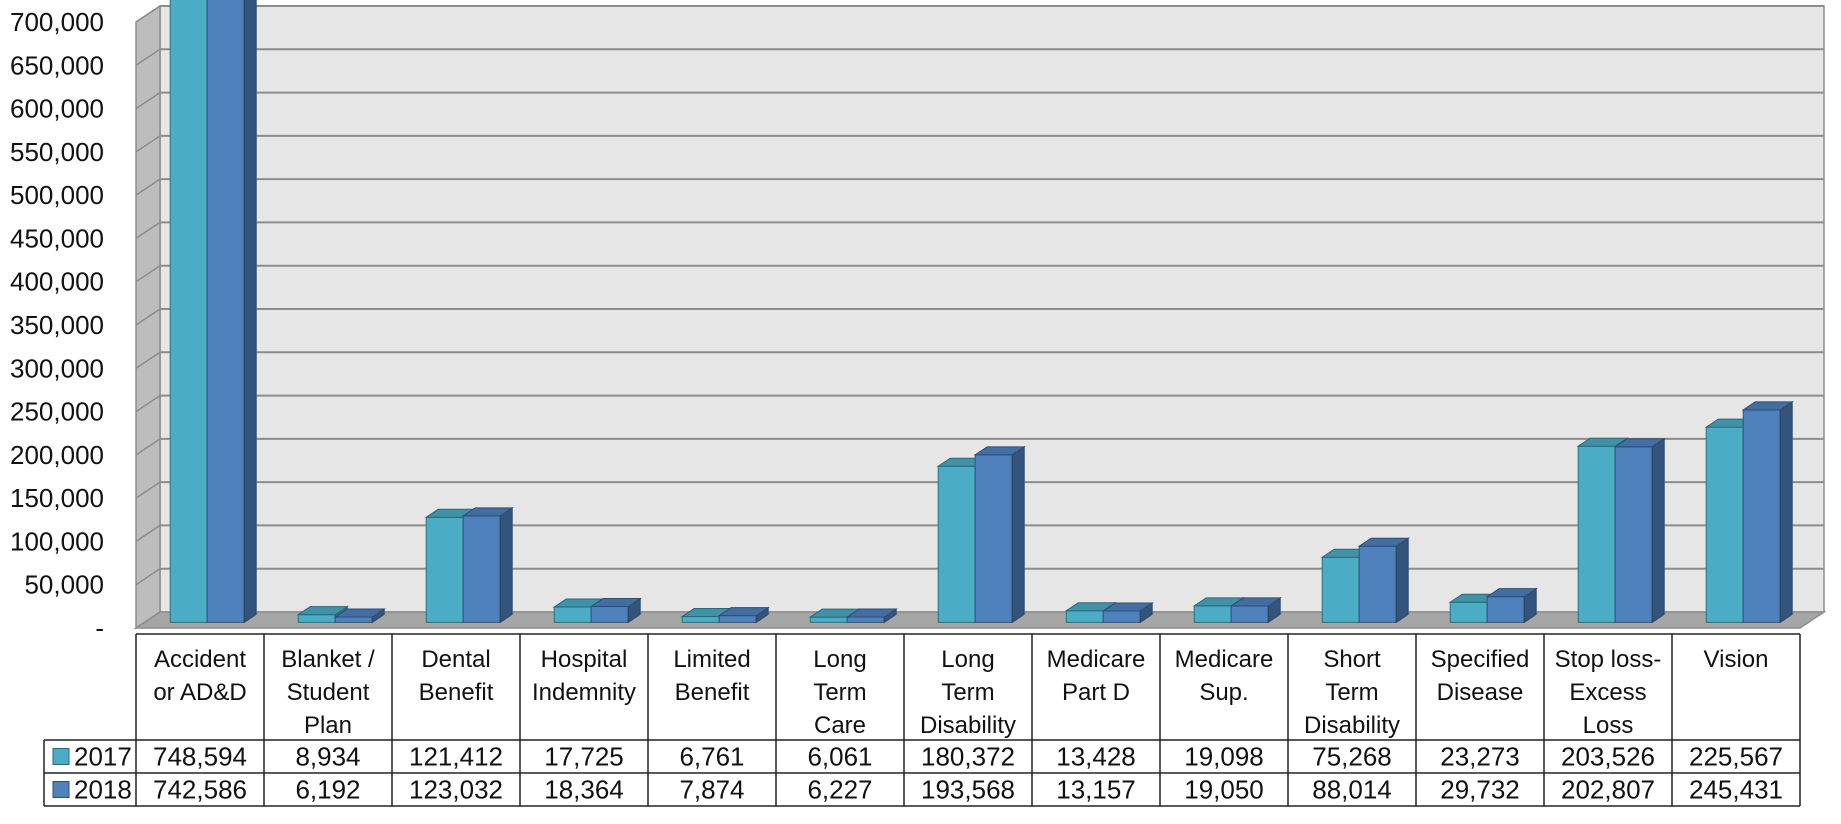  Describe the element at coordinates (1352, 757) in the screenshot. I see `table-value: 75,268` at that location.